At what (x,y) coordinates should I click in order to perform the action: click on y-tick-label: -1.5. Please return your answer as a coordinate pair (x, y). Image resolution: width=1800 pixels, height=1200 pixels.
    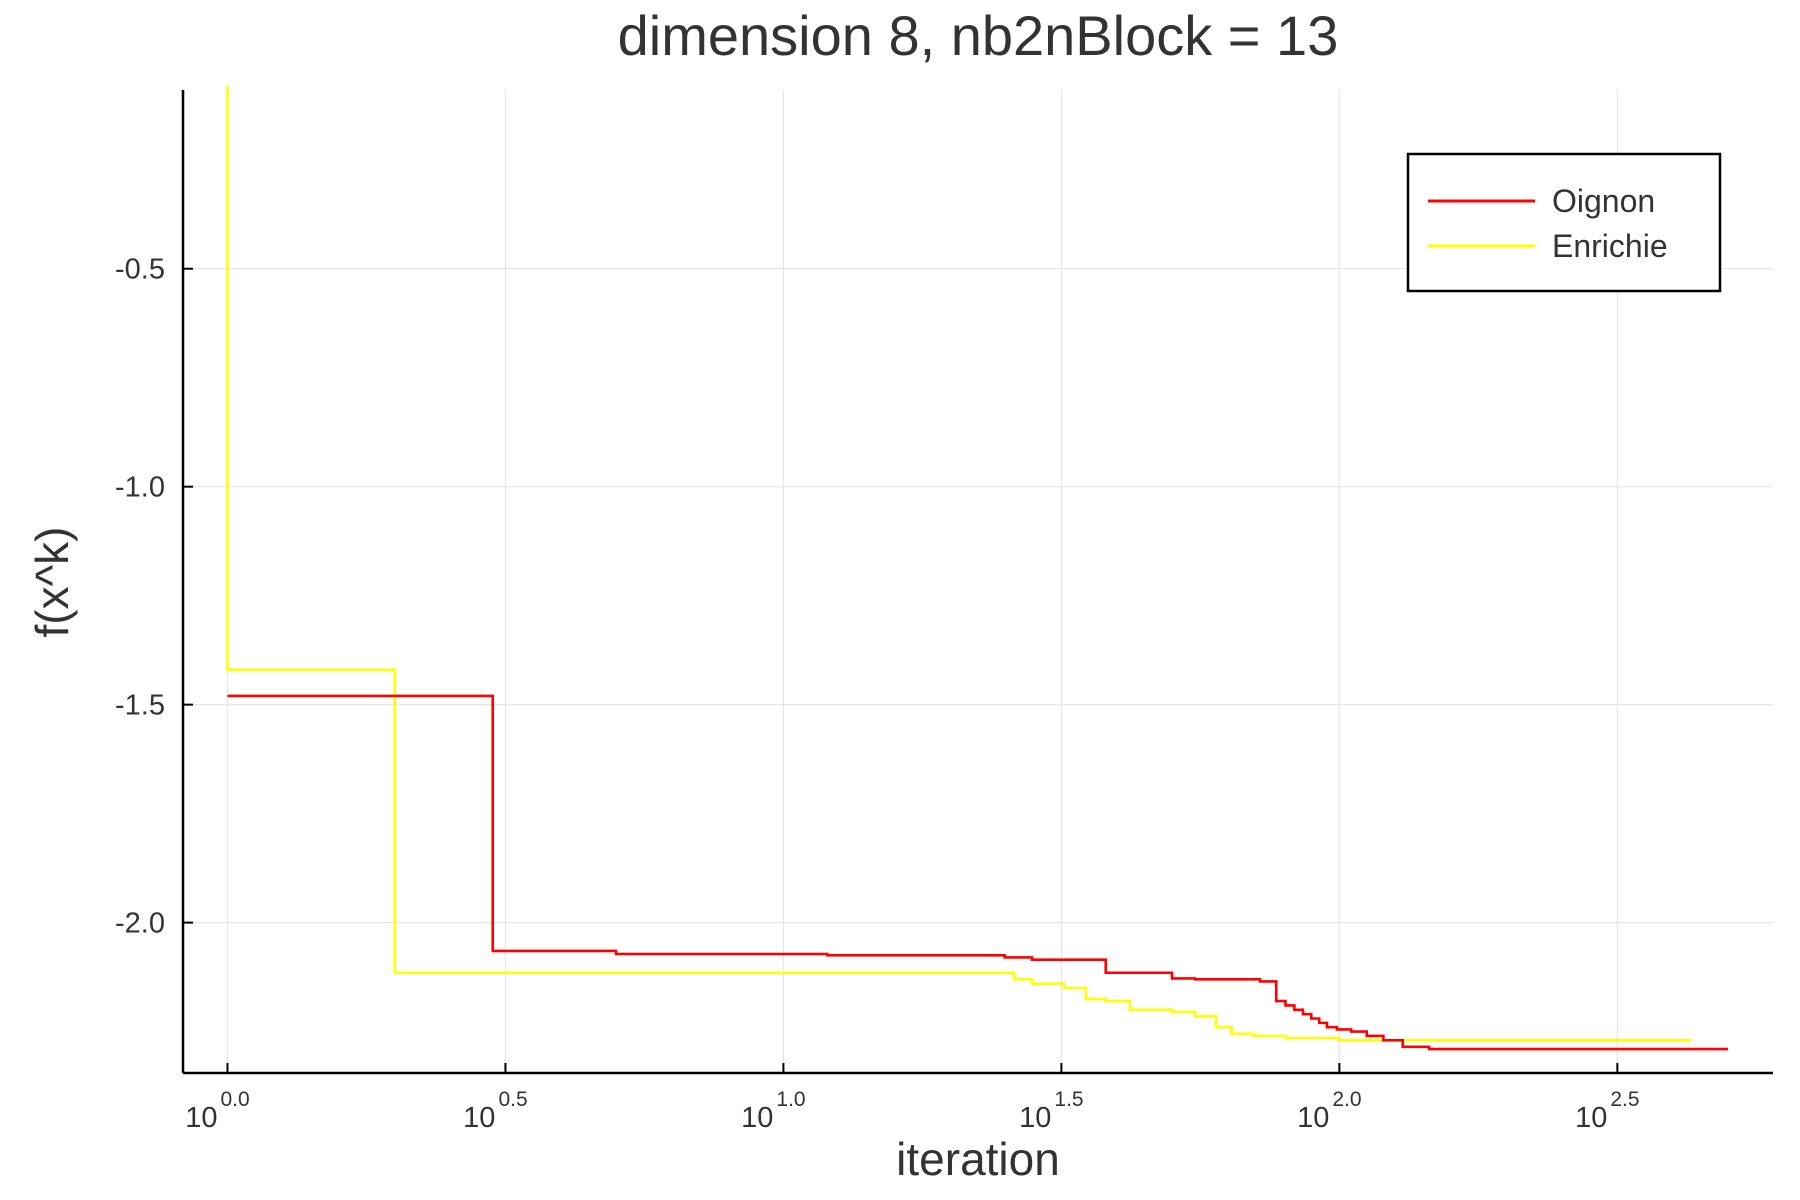
    Looking at the image, I should click on (140, 706).